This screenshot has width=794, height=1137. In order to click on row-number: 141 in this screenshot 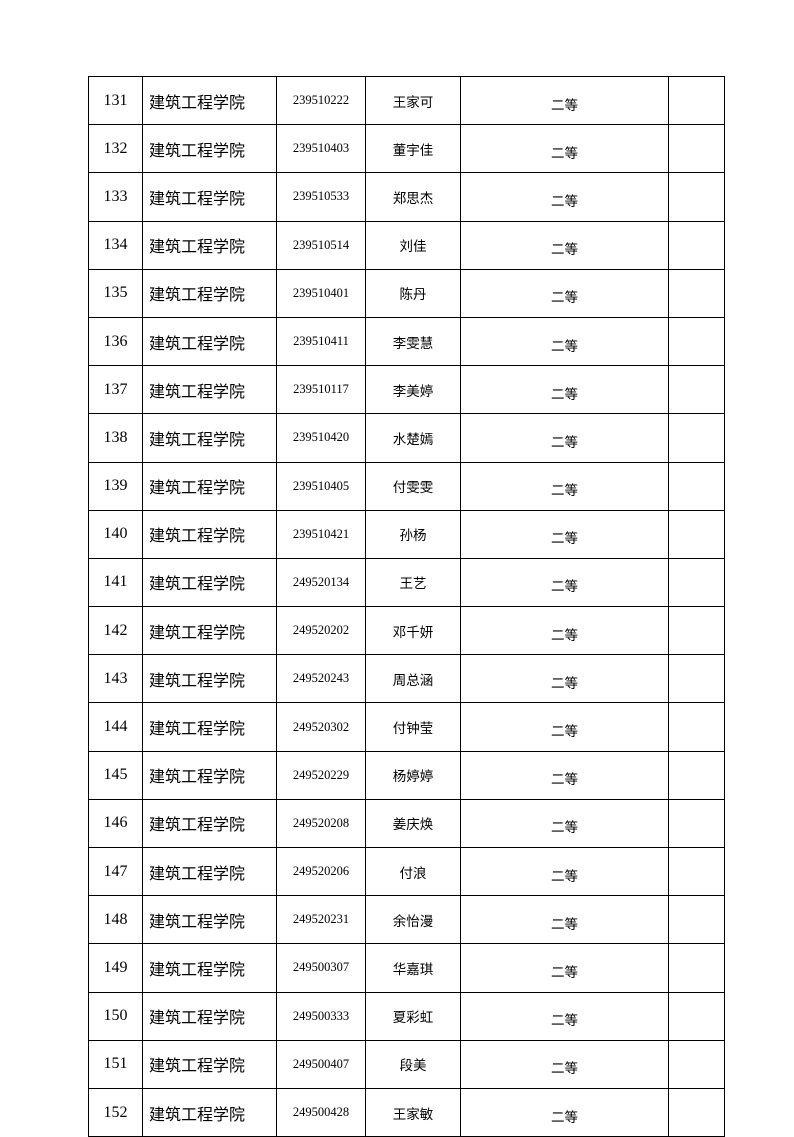, I will do `click(115, 582)`.